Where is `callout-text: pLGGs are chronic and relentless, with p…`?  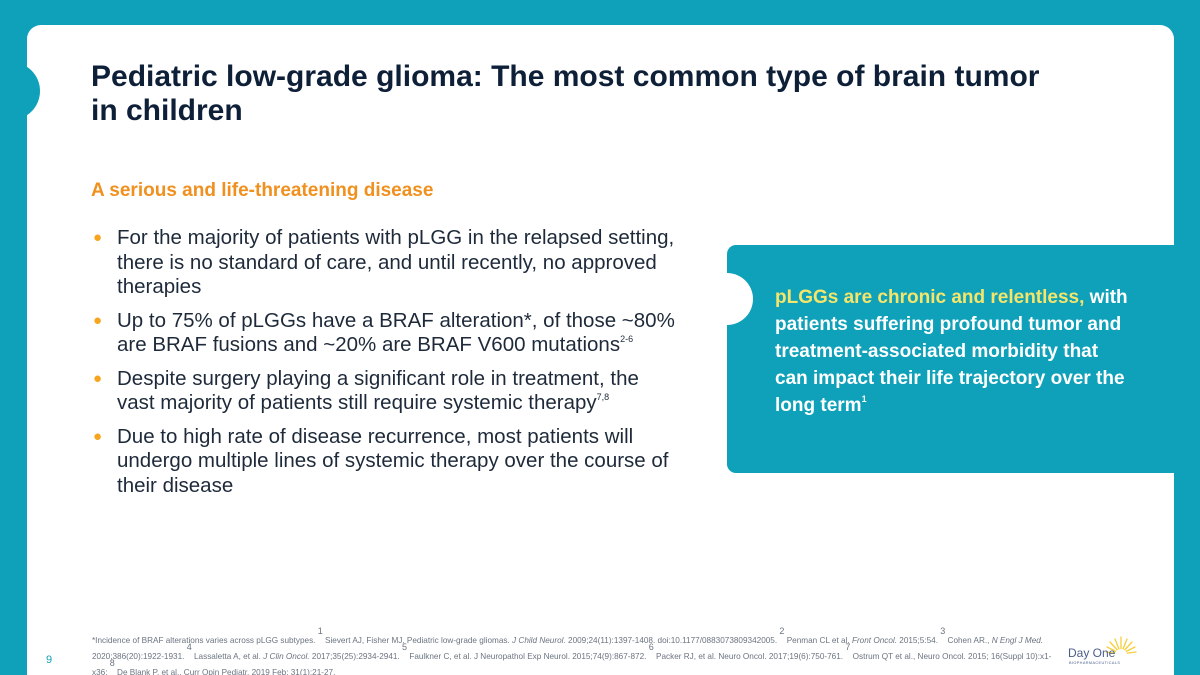
callout-text: pLGGs are chronic and relentless, with p… is located at coordinates (955, 351).